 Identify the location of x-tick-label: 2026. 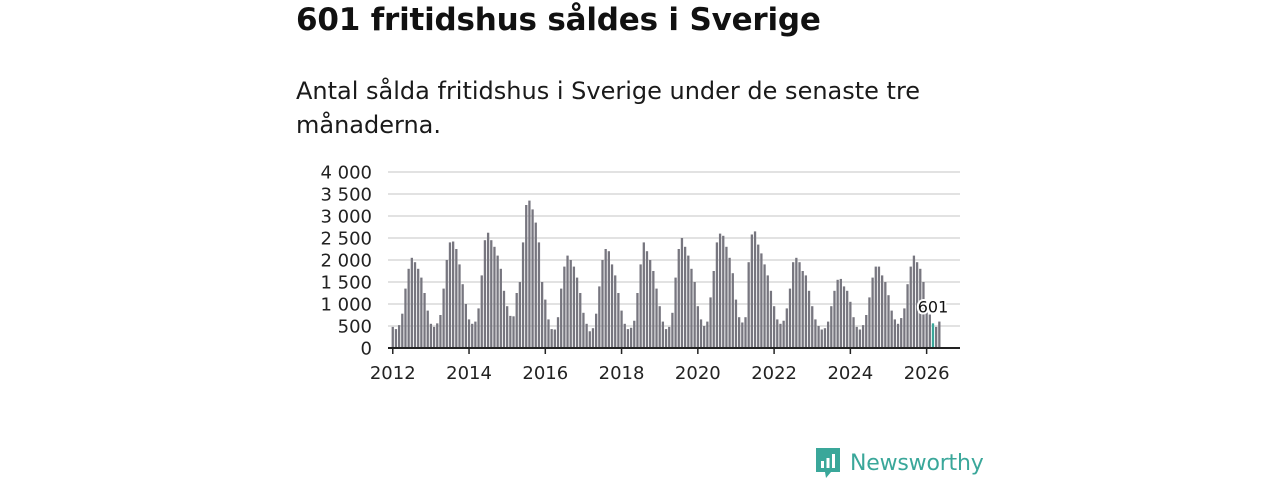
(927, 373).